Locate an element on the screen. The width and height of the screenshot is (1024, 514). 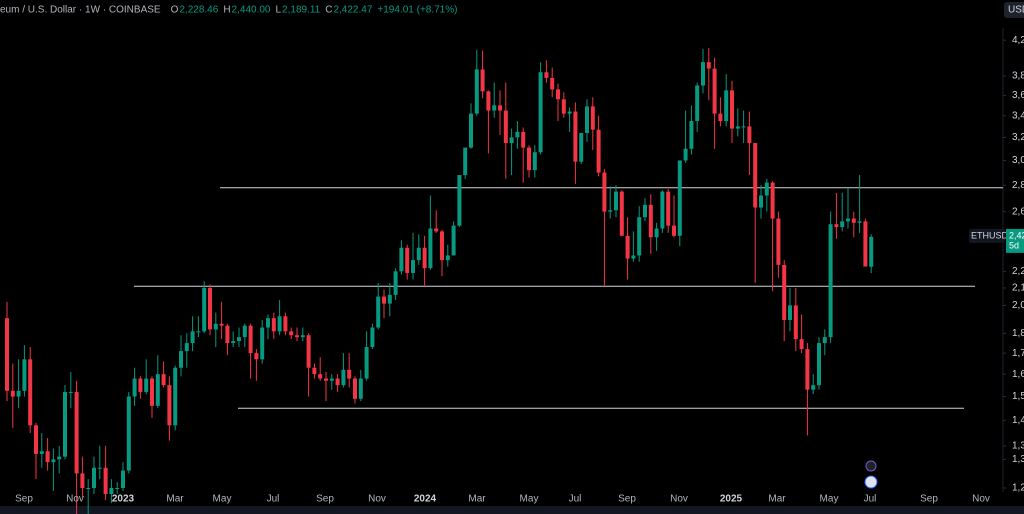
currency-button is located at coordinates (1014, 10).